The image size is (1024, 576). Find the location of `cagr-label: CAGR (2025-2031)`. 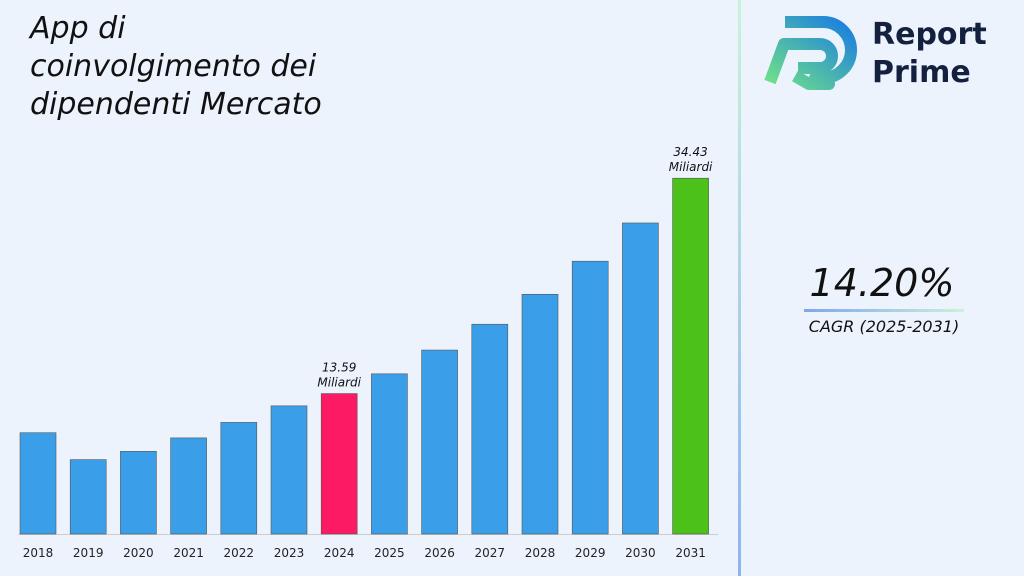

cagr-label: CAGR (2025-2031) is located at coordinates (884, 326).